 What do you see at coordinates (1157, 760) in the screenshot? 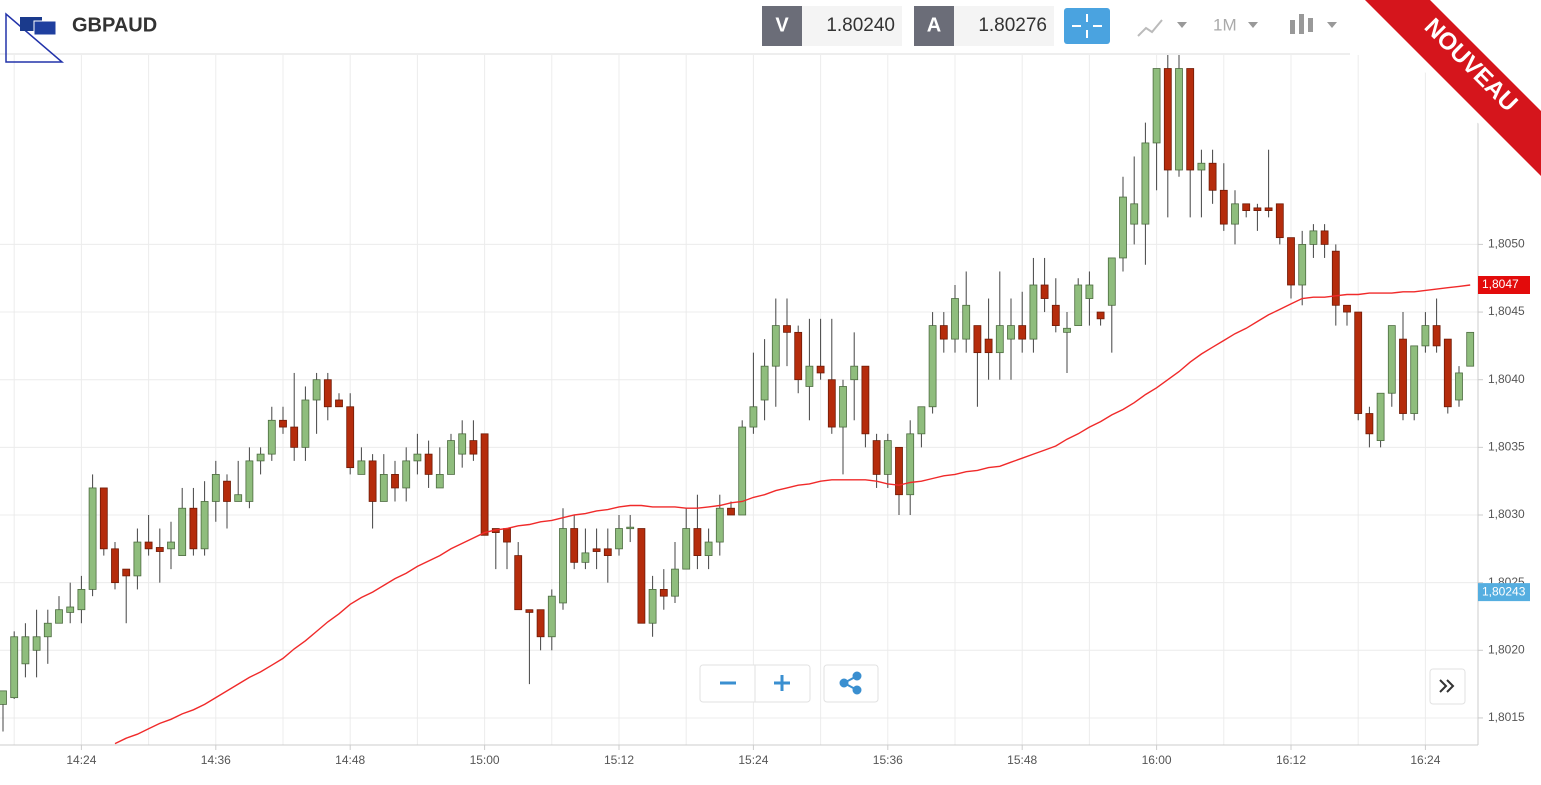
I see `x-tick-label: 16:00` at bounding box center [1157, 760].